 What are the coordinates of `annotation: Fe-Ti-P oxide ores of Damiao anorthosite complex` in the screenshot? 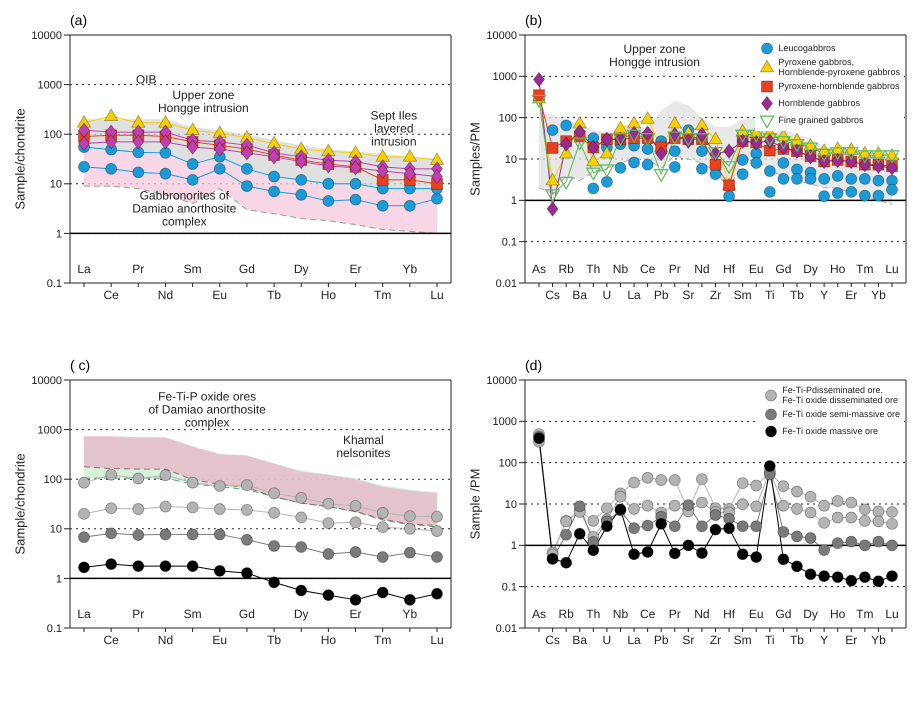 It's located at (207, 409).